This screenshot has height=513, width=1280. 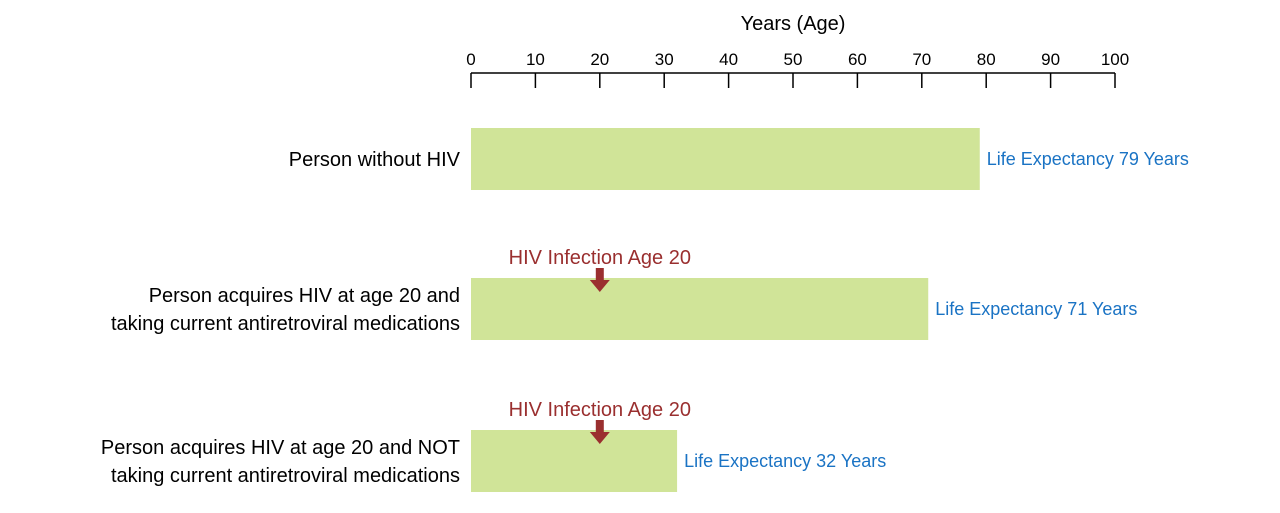 What do you see at coordinates (1036, 309) in the screenshot?
I see `data-label: Life Expectancy 71 Years` at bounding box center [1036, 309].